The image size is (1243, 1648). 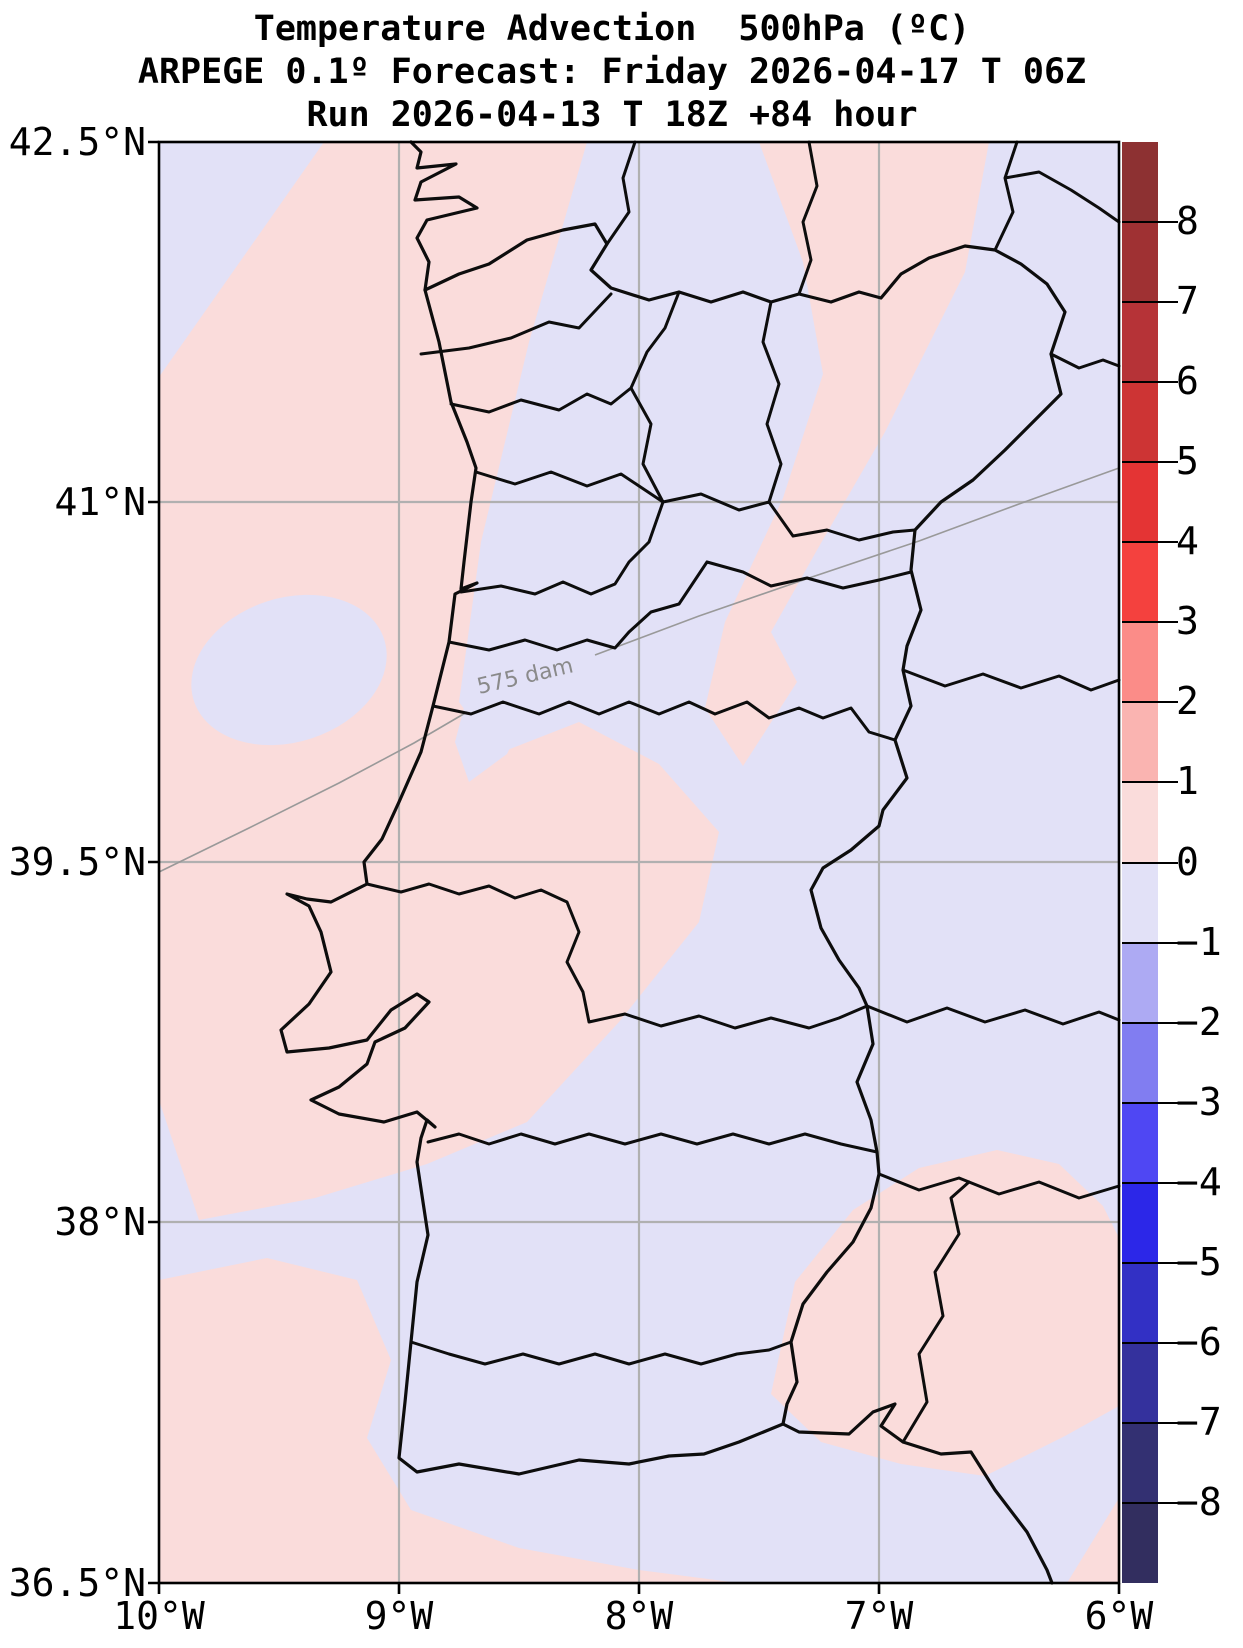 What do you see at coordinates (1187, 861) in the screenshot?
I see `colorbar-tick-label: 0` at bounding box center [1187, 861].